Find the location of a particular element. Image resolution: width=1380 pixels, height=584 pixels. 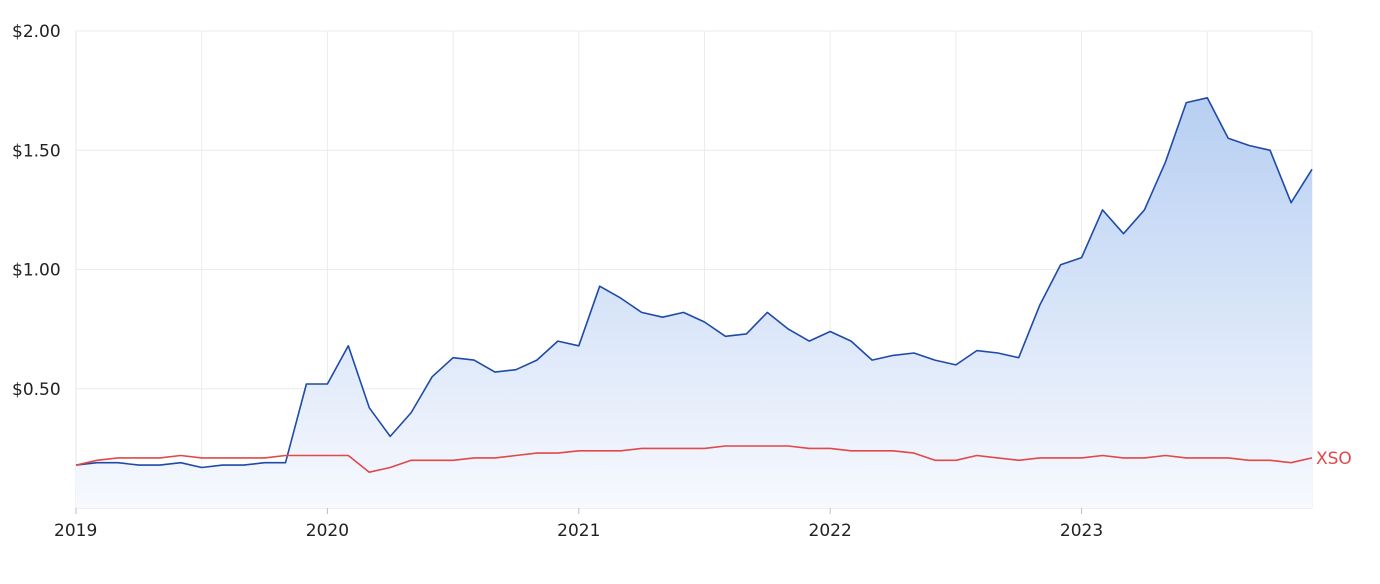

y-tick-label: $1.00 is located at coordinates (36, 271).